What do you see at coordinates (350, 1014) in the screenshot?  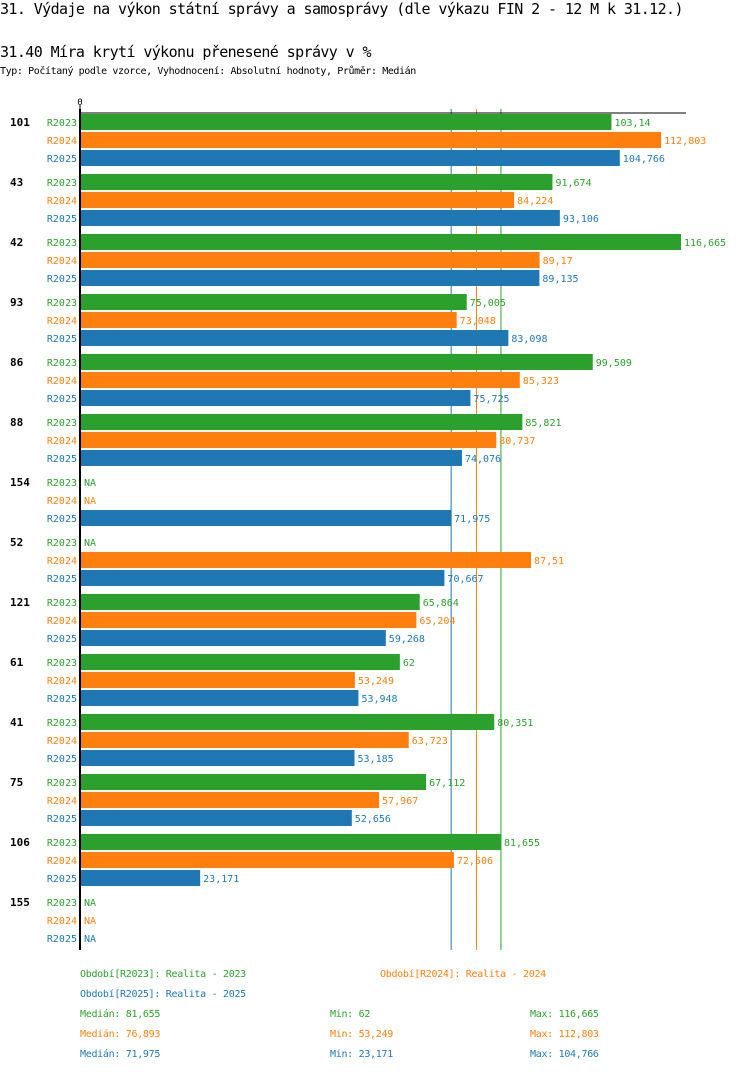 I see `stat-min-r2023: Min: 62` at bounding box center [350, 1014].